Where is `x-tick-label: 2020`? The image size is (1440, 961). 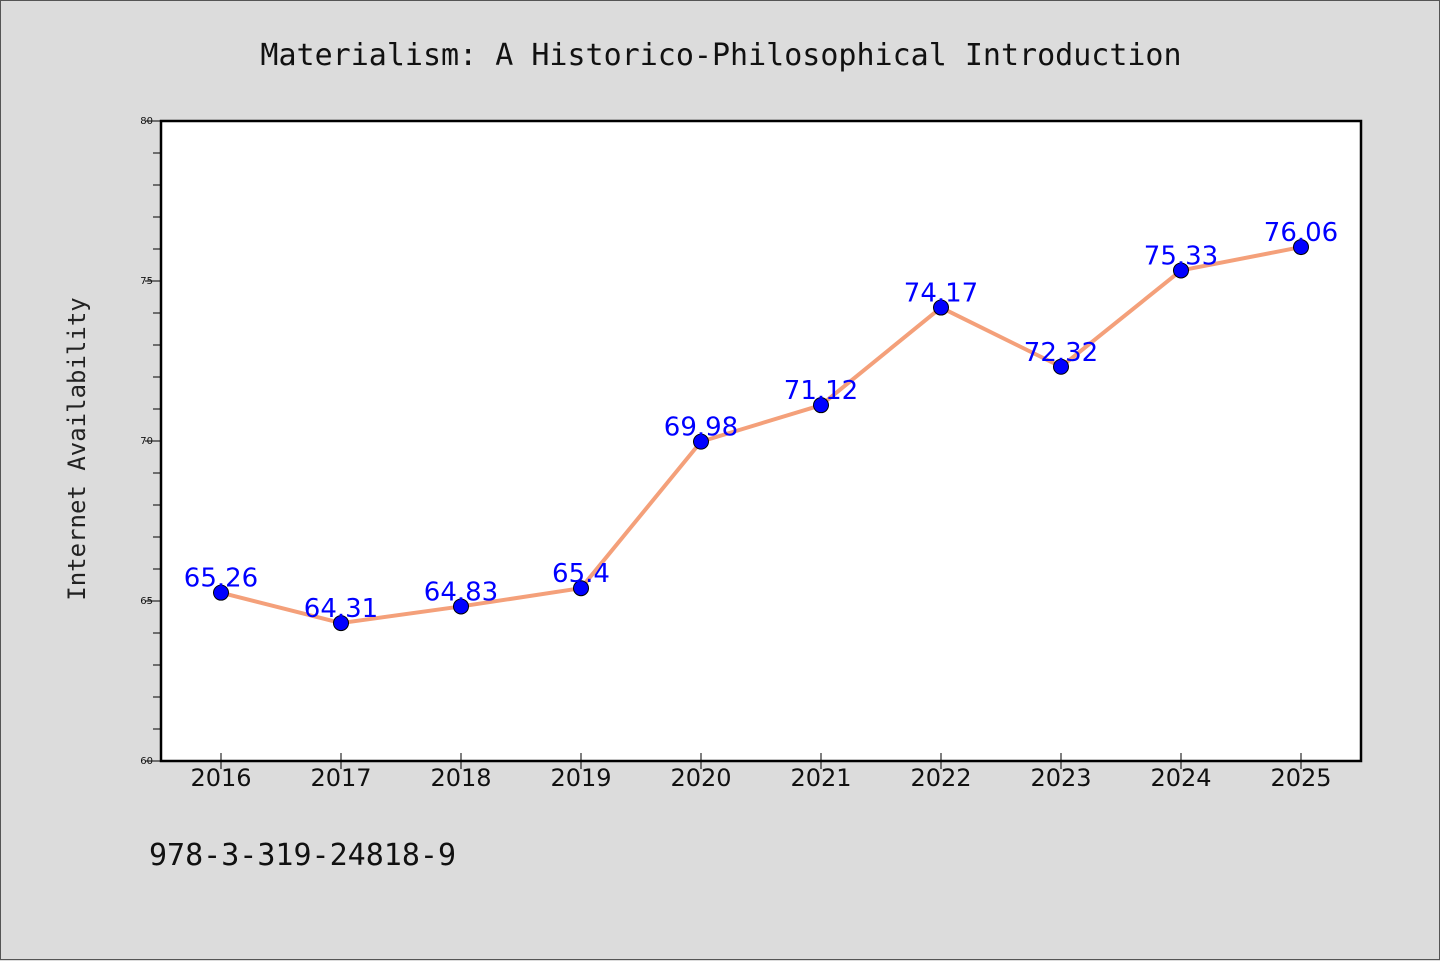
x-tick-label: 2020 is located at coordinates (700, 778).